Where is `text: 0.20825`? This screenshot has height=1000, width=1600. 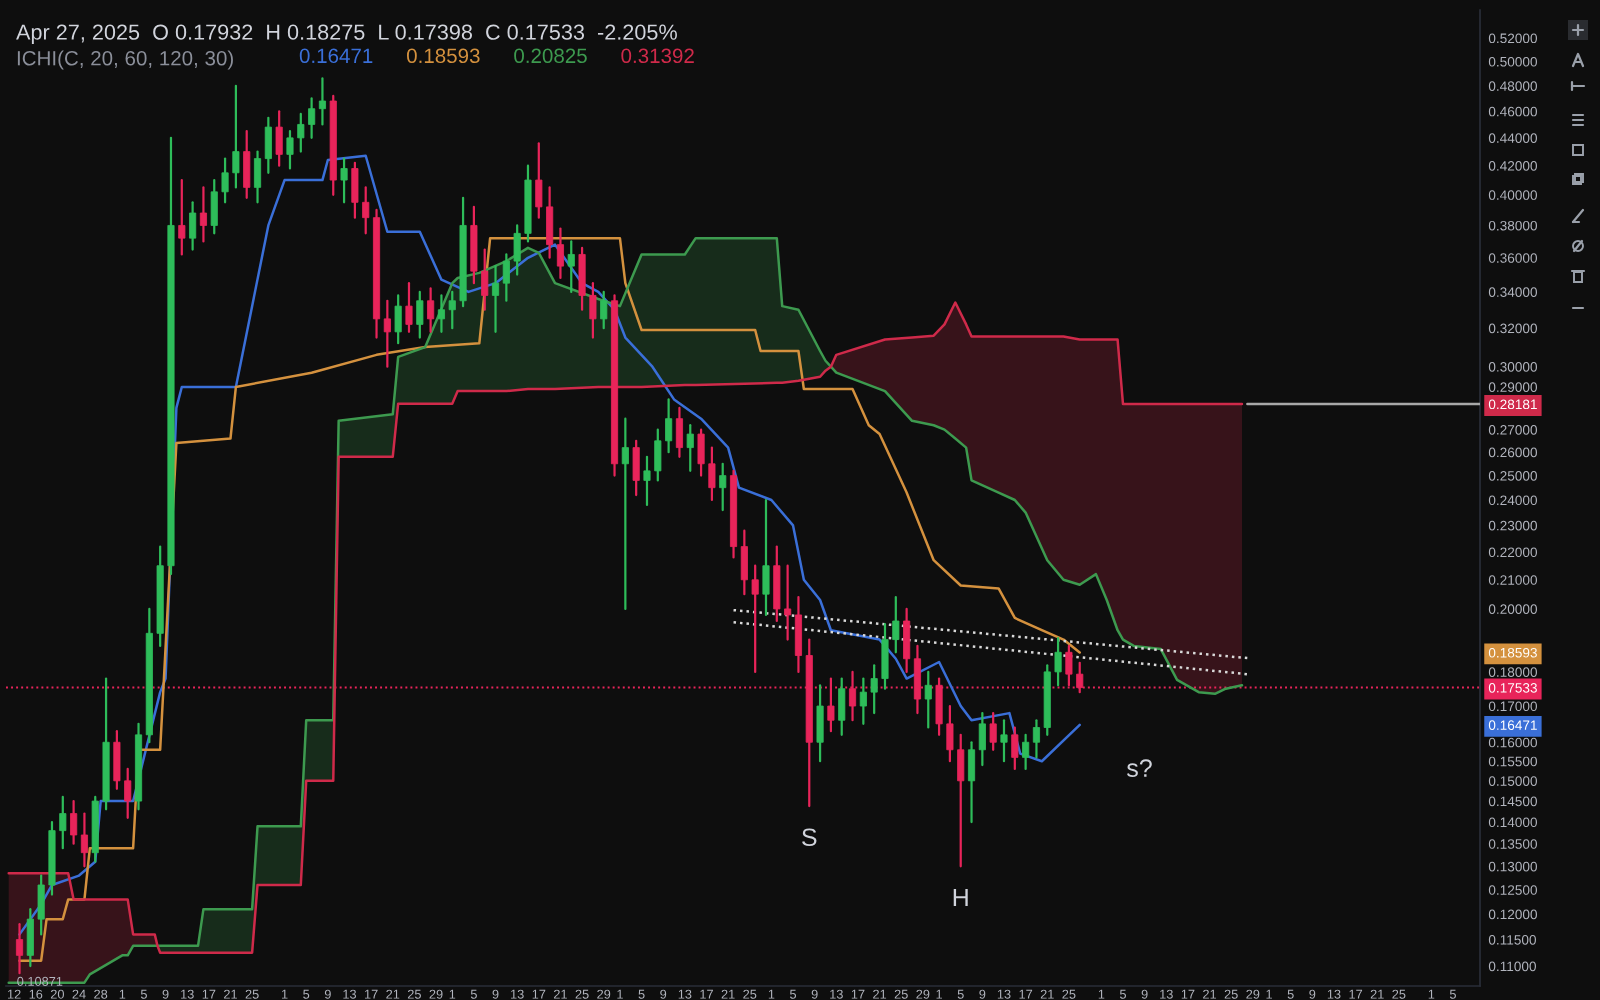
text: 0.20825 is located at coordinates (550, 56).